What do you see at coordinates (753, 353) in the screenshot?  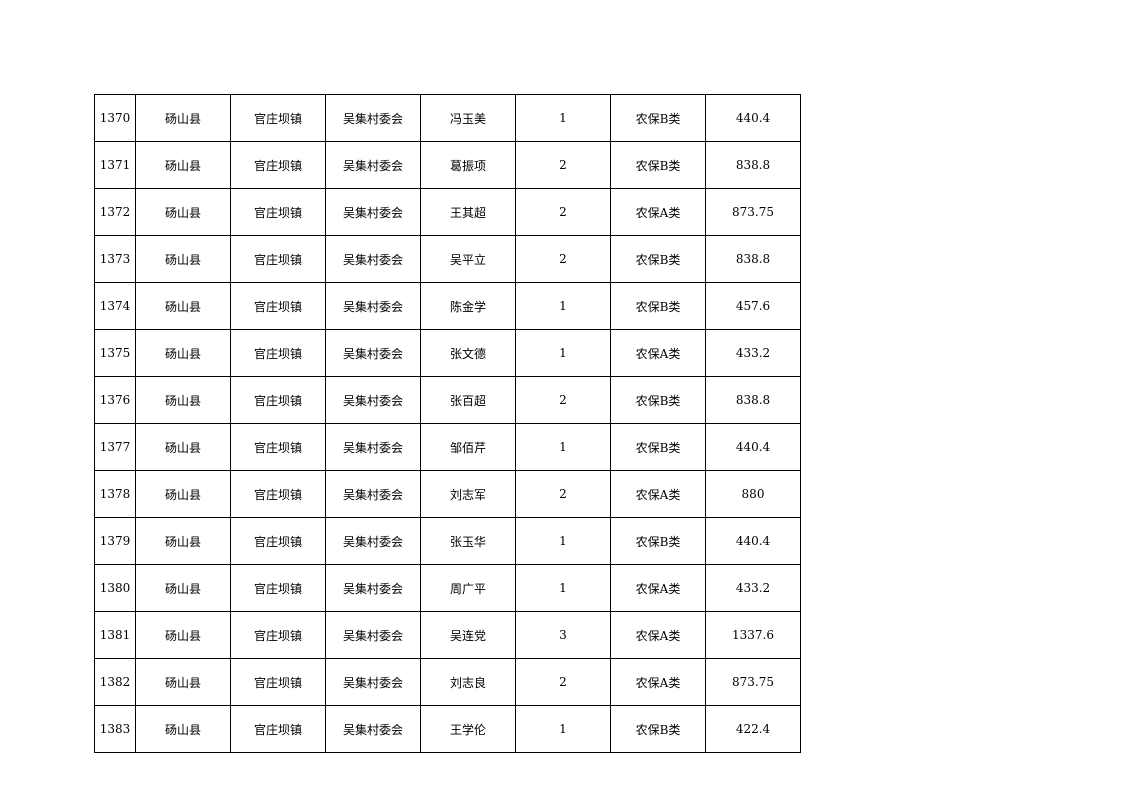 I see `cell-amount: 433.2` at bounding box center [753, 353].